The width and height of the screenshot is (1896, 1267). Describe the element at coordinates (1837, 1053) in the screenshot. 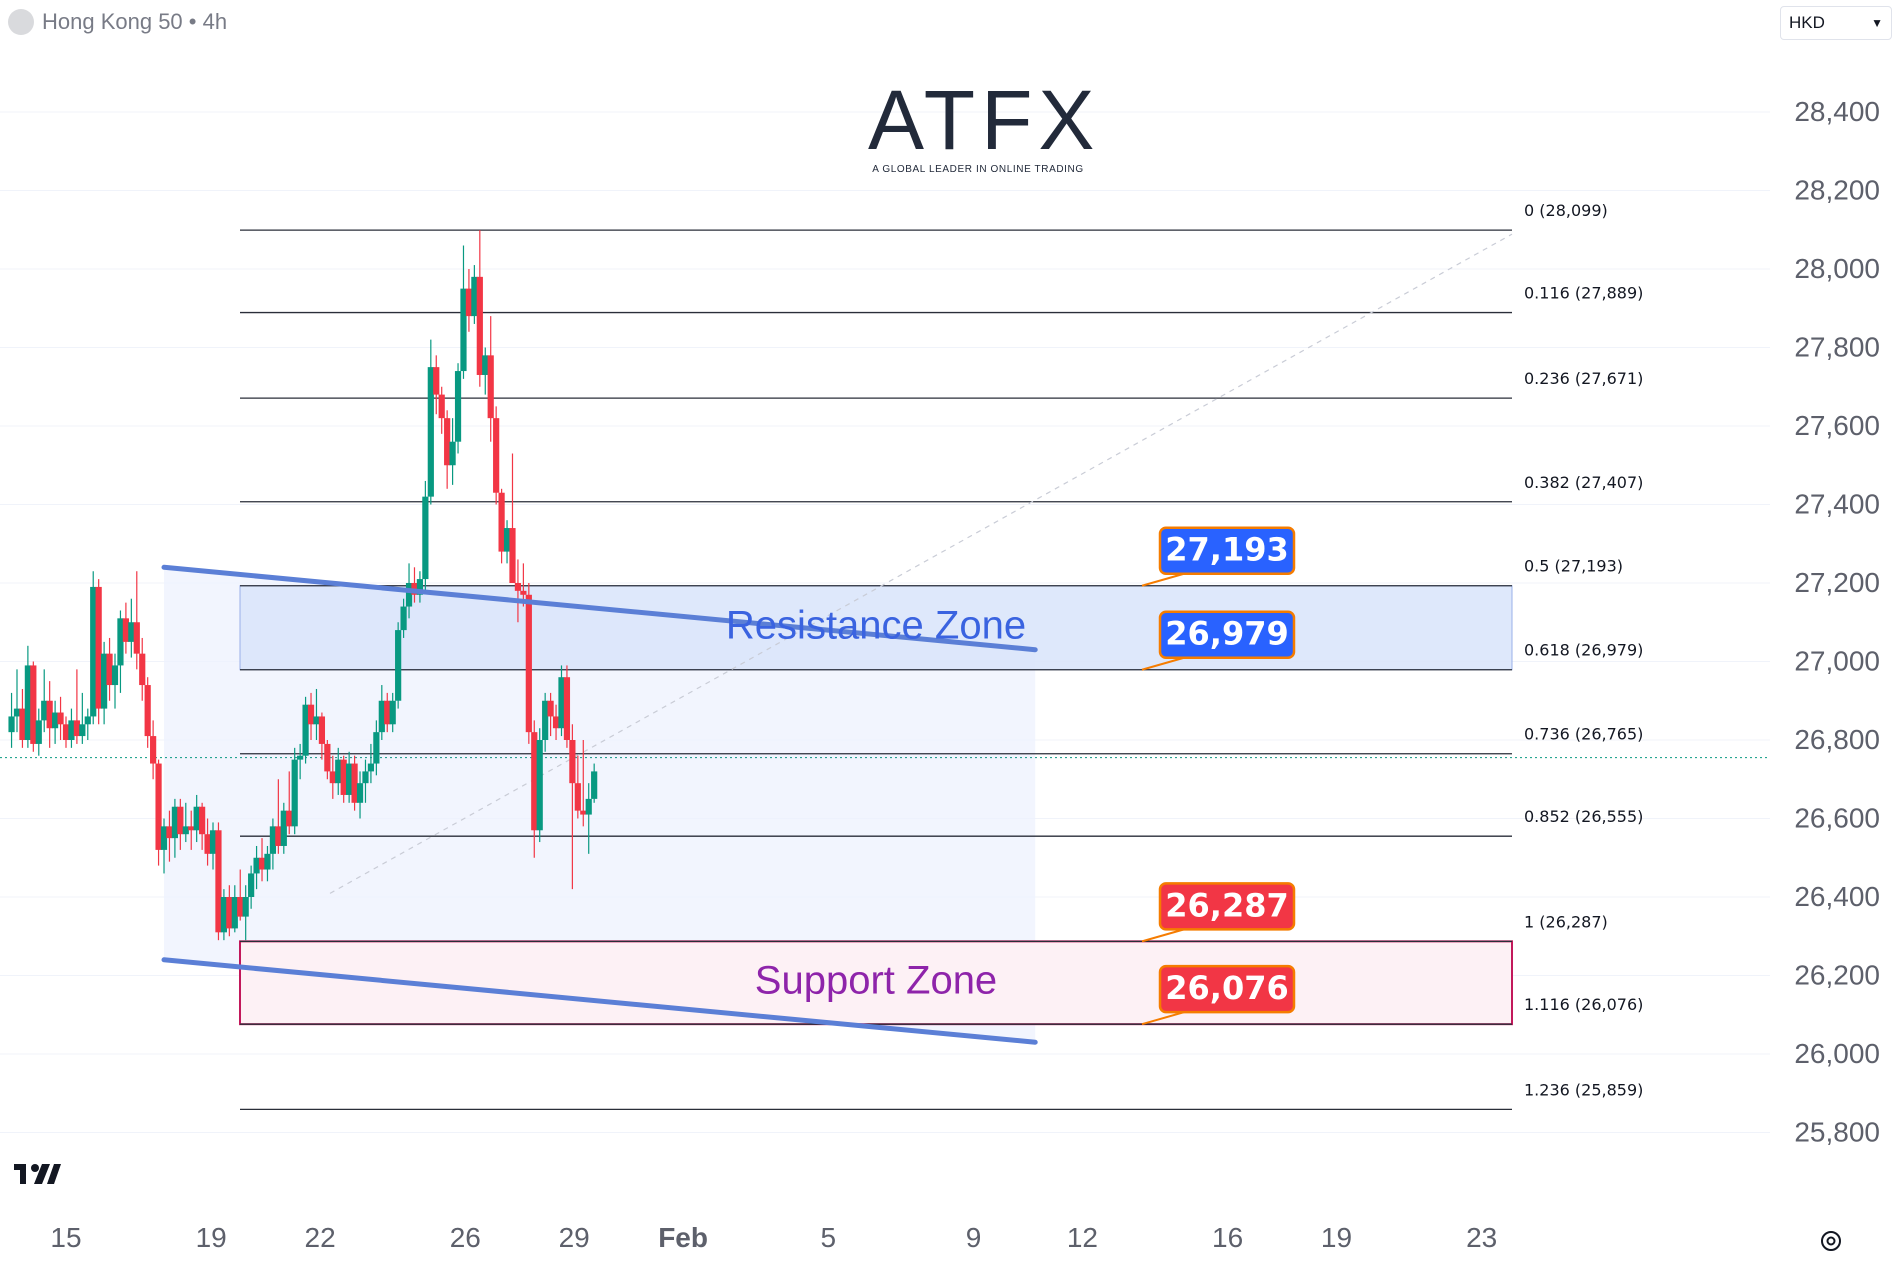

I see `y-tick-label: 26,000` at that location.